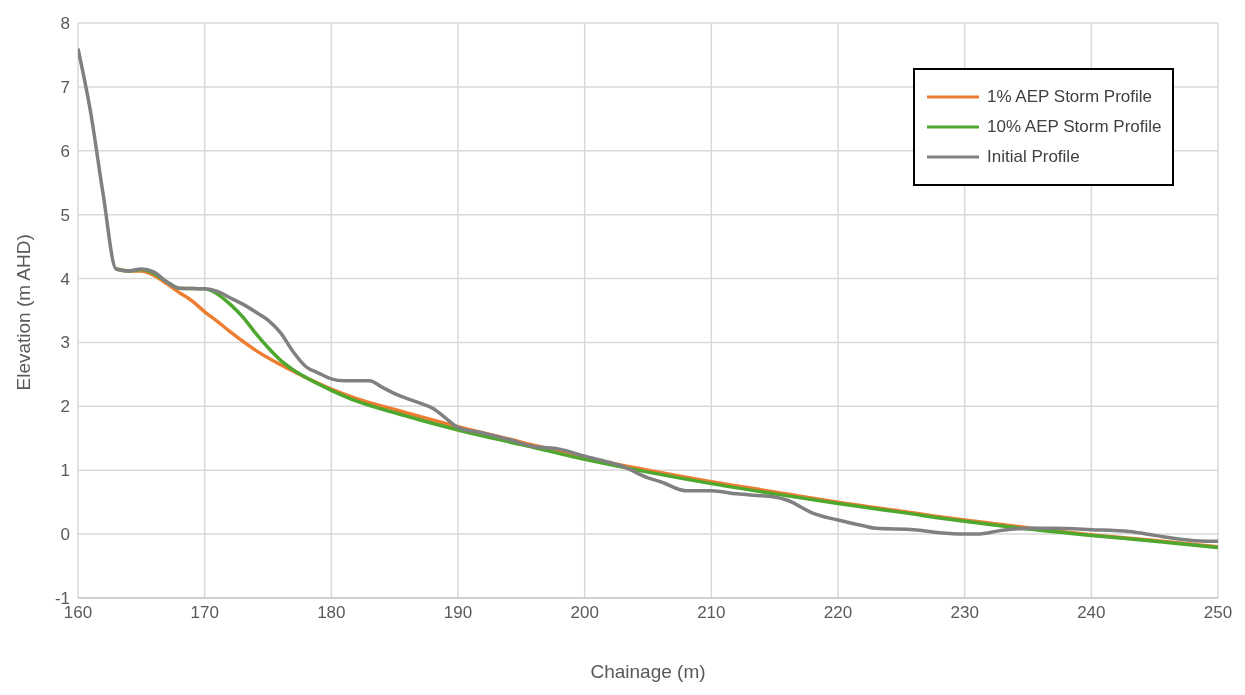 Image resolution: width=1245 pixels, height=695 pixels. What do you see at coordinates (65, 24) in the screenshot?
I see `y-tick-label: 8` at bounding box center [65, 24].